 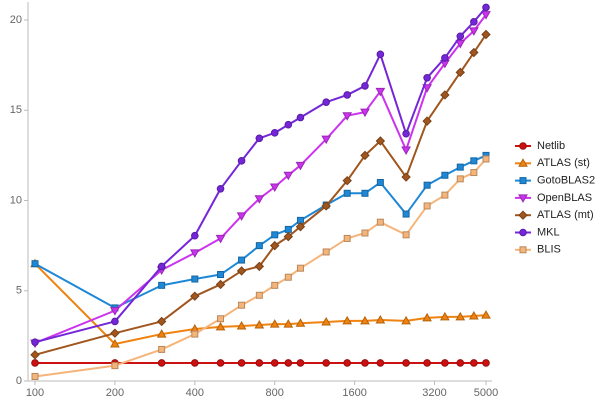 What do you see at coordinates (115, 393) in the screenshot?
I see `x-tick-label: 200` at bounding box center [115, 393].